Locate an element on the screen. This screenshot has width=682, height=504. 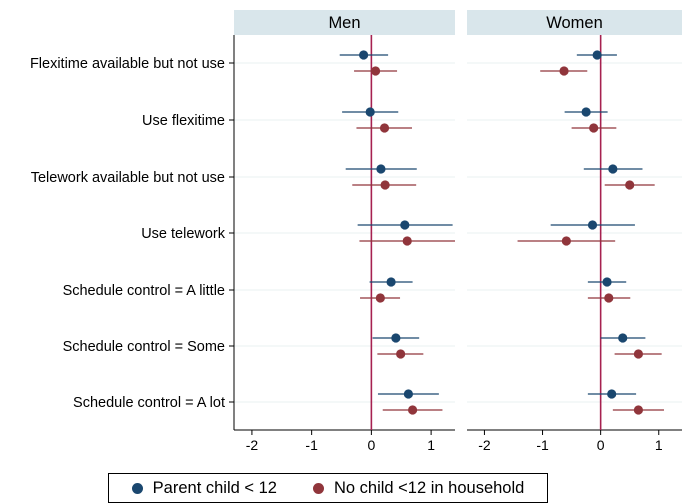
panel-header-women is located at coordinates (574, 22).